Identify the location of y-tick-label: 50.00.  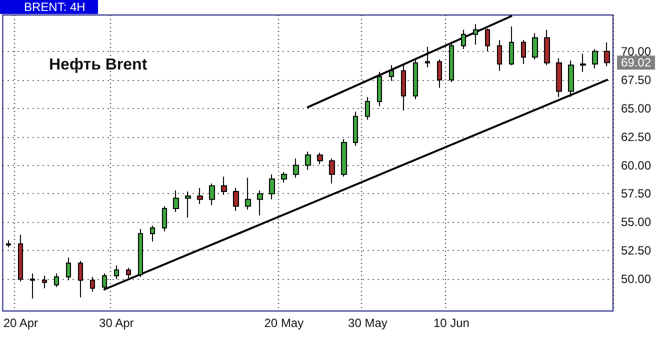
(636, 279).